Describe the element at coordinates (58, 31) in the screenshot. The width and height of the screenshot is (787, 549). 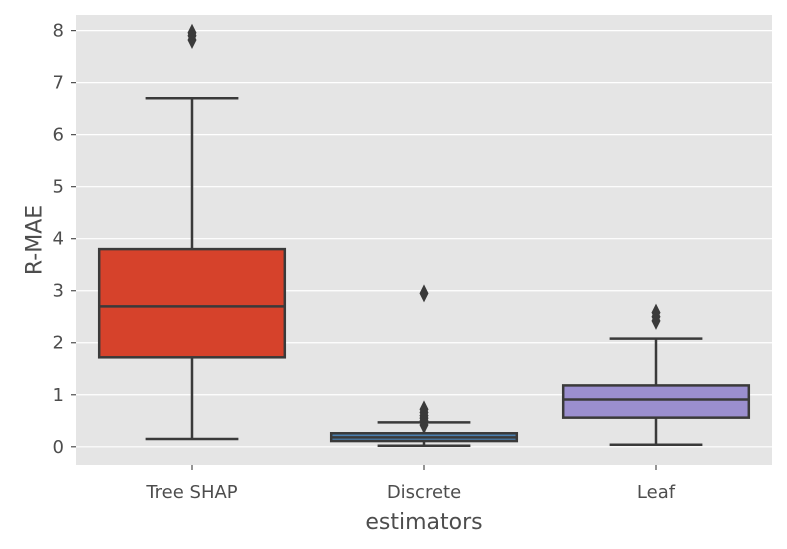
I see `y-tick-label: 8` at that location.